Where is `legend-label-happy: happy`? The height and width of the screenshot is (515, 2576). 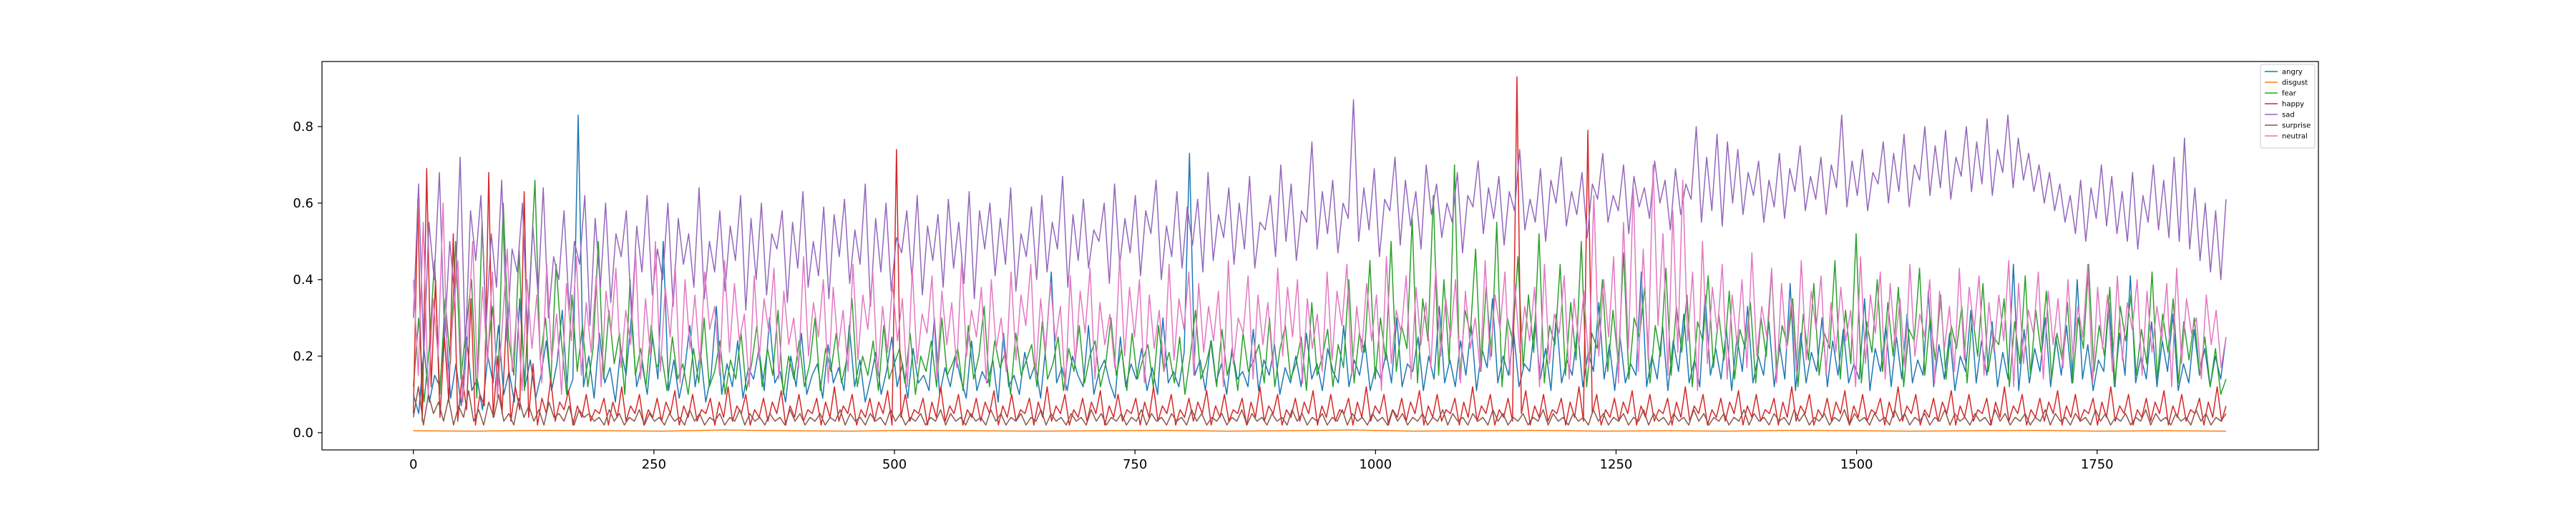
legend-label-happy: happy is located at coordinates (2293, 105).